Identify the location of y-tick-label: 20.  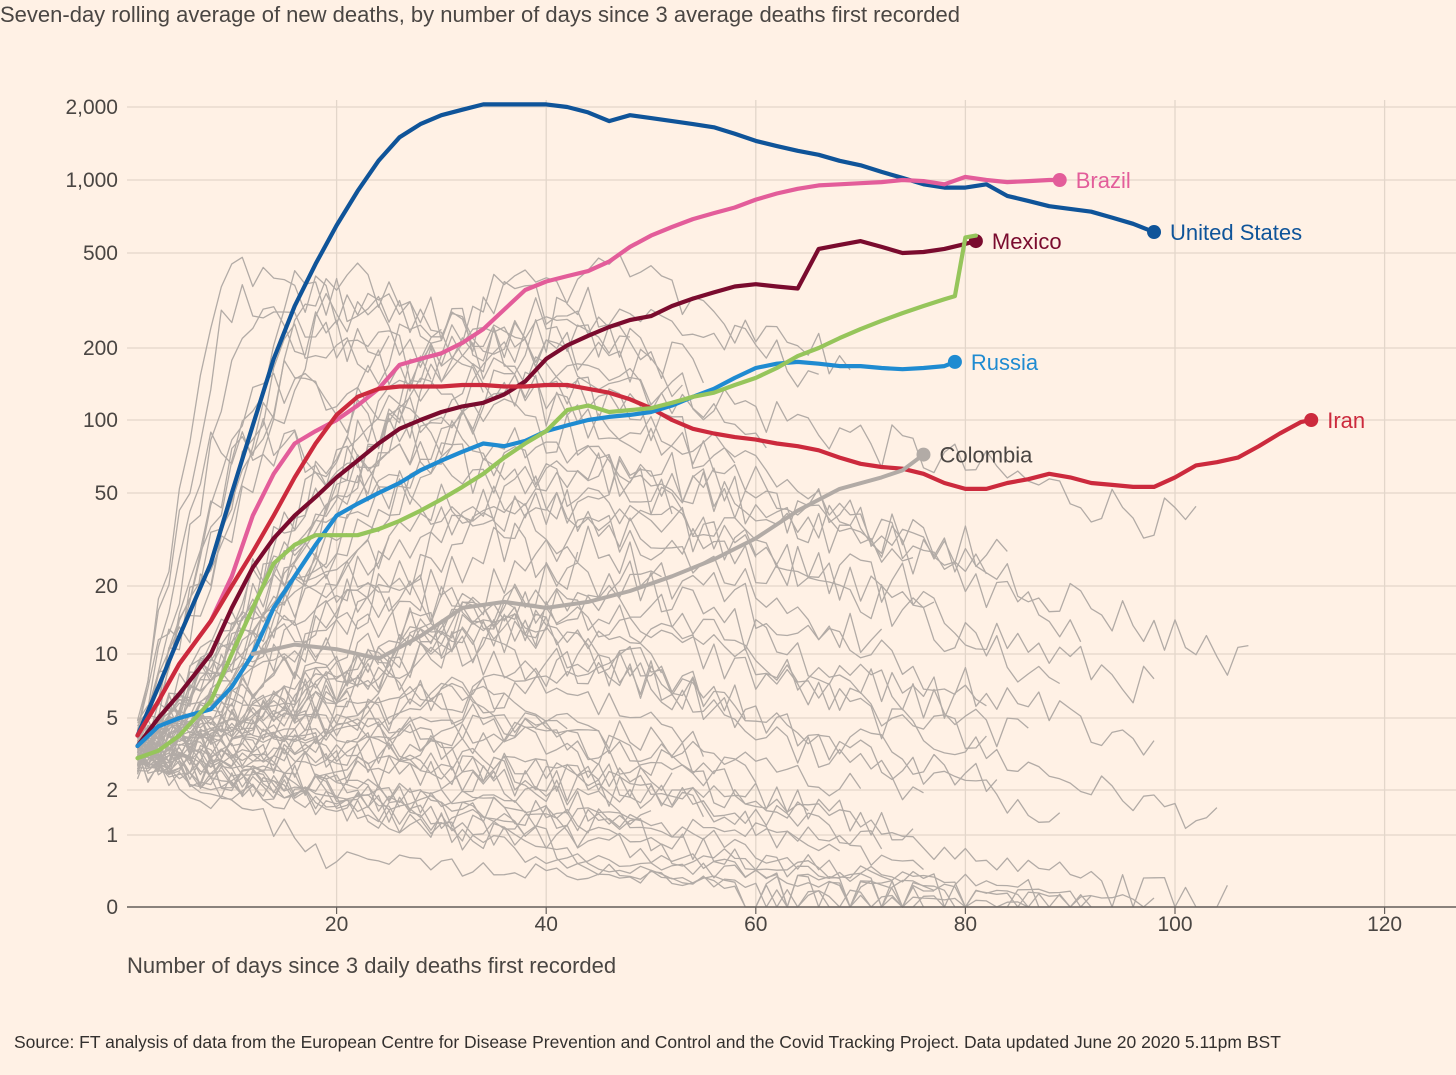
(106, 586).